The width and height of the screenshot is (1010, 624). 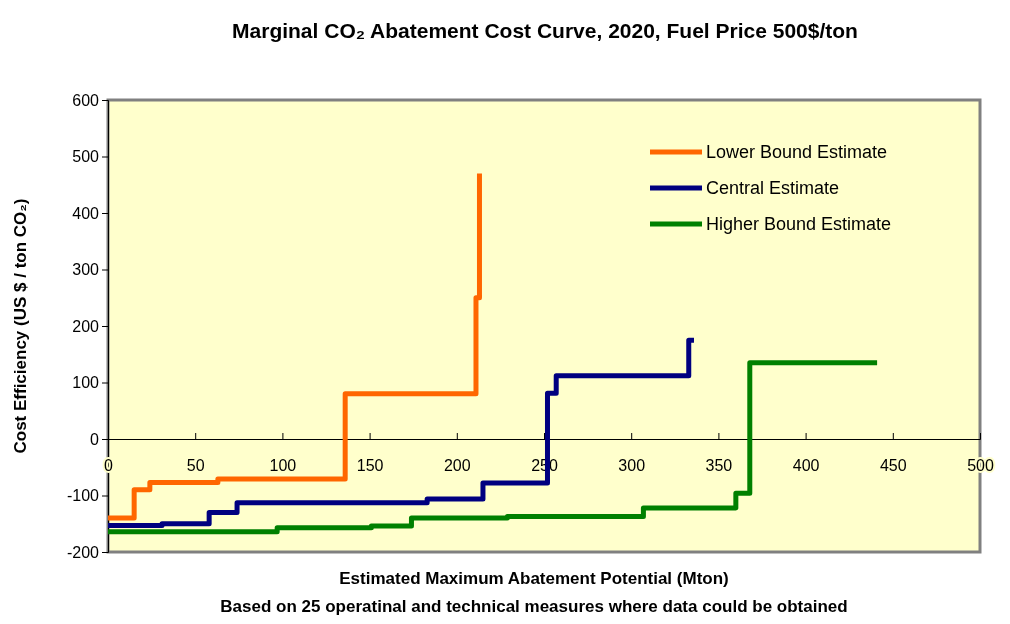 I want to click on x-tick-label: 350, so click(x=719, y=465).